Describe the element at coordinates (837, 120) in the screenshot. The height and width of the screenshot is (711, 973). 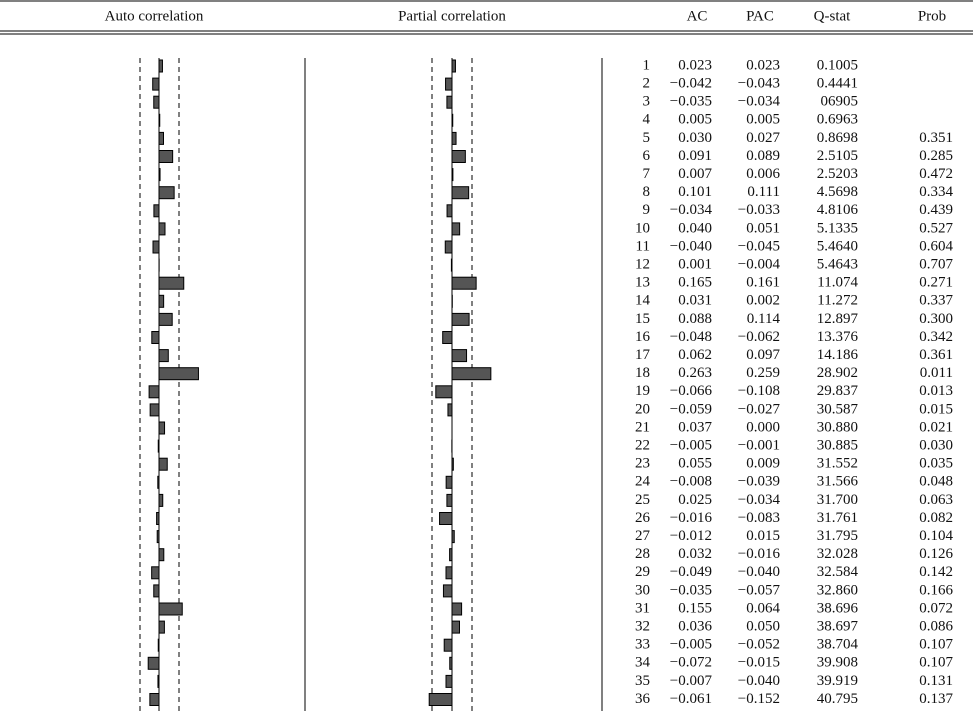
I see `q-stat: 0.6963` at that location.